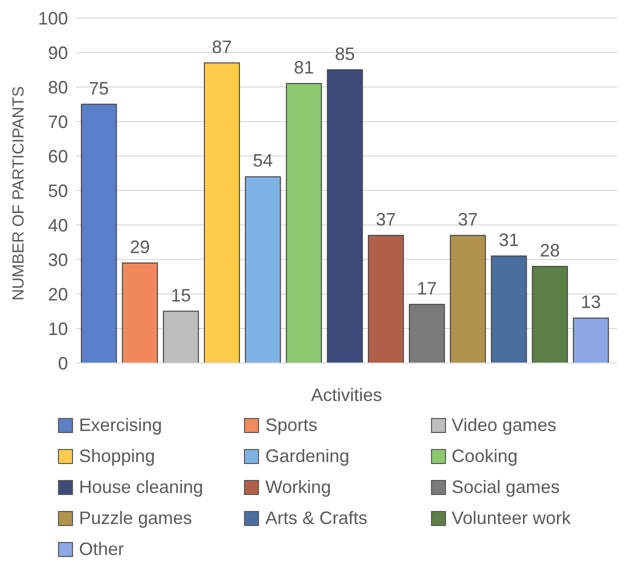  What do you see at coordinates (19, 193) in the screenshot?
I see `y-axis-title: NUMBER OF PARTICIPANTS` at bounding box center [19, 193].